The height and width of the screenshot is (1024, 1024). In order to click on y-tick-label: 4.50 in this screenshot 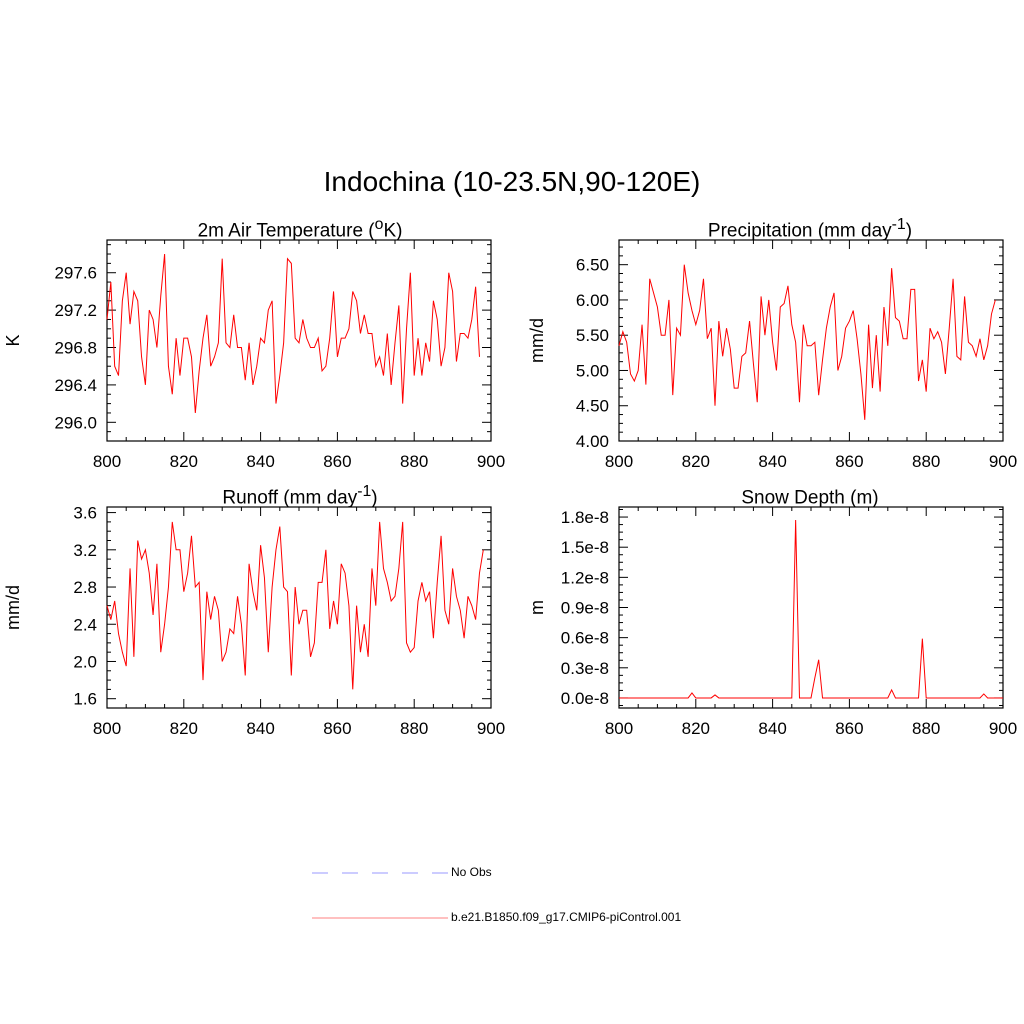, I will do `click(592, 406)`.